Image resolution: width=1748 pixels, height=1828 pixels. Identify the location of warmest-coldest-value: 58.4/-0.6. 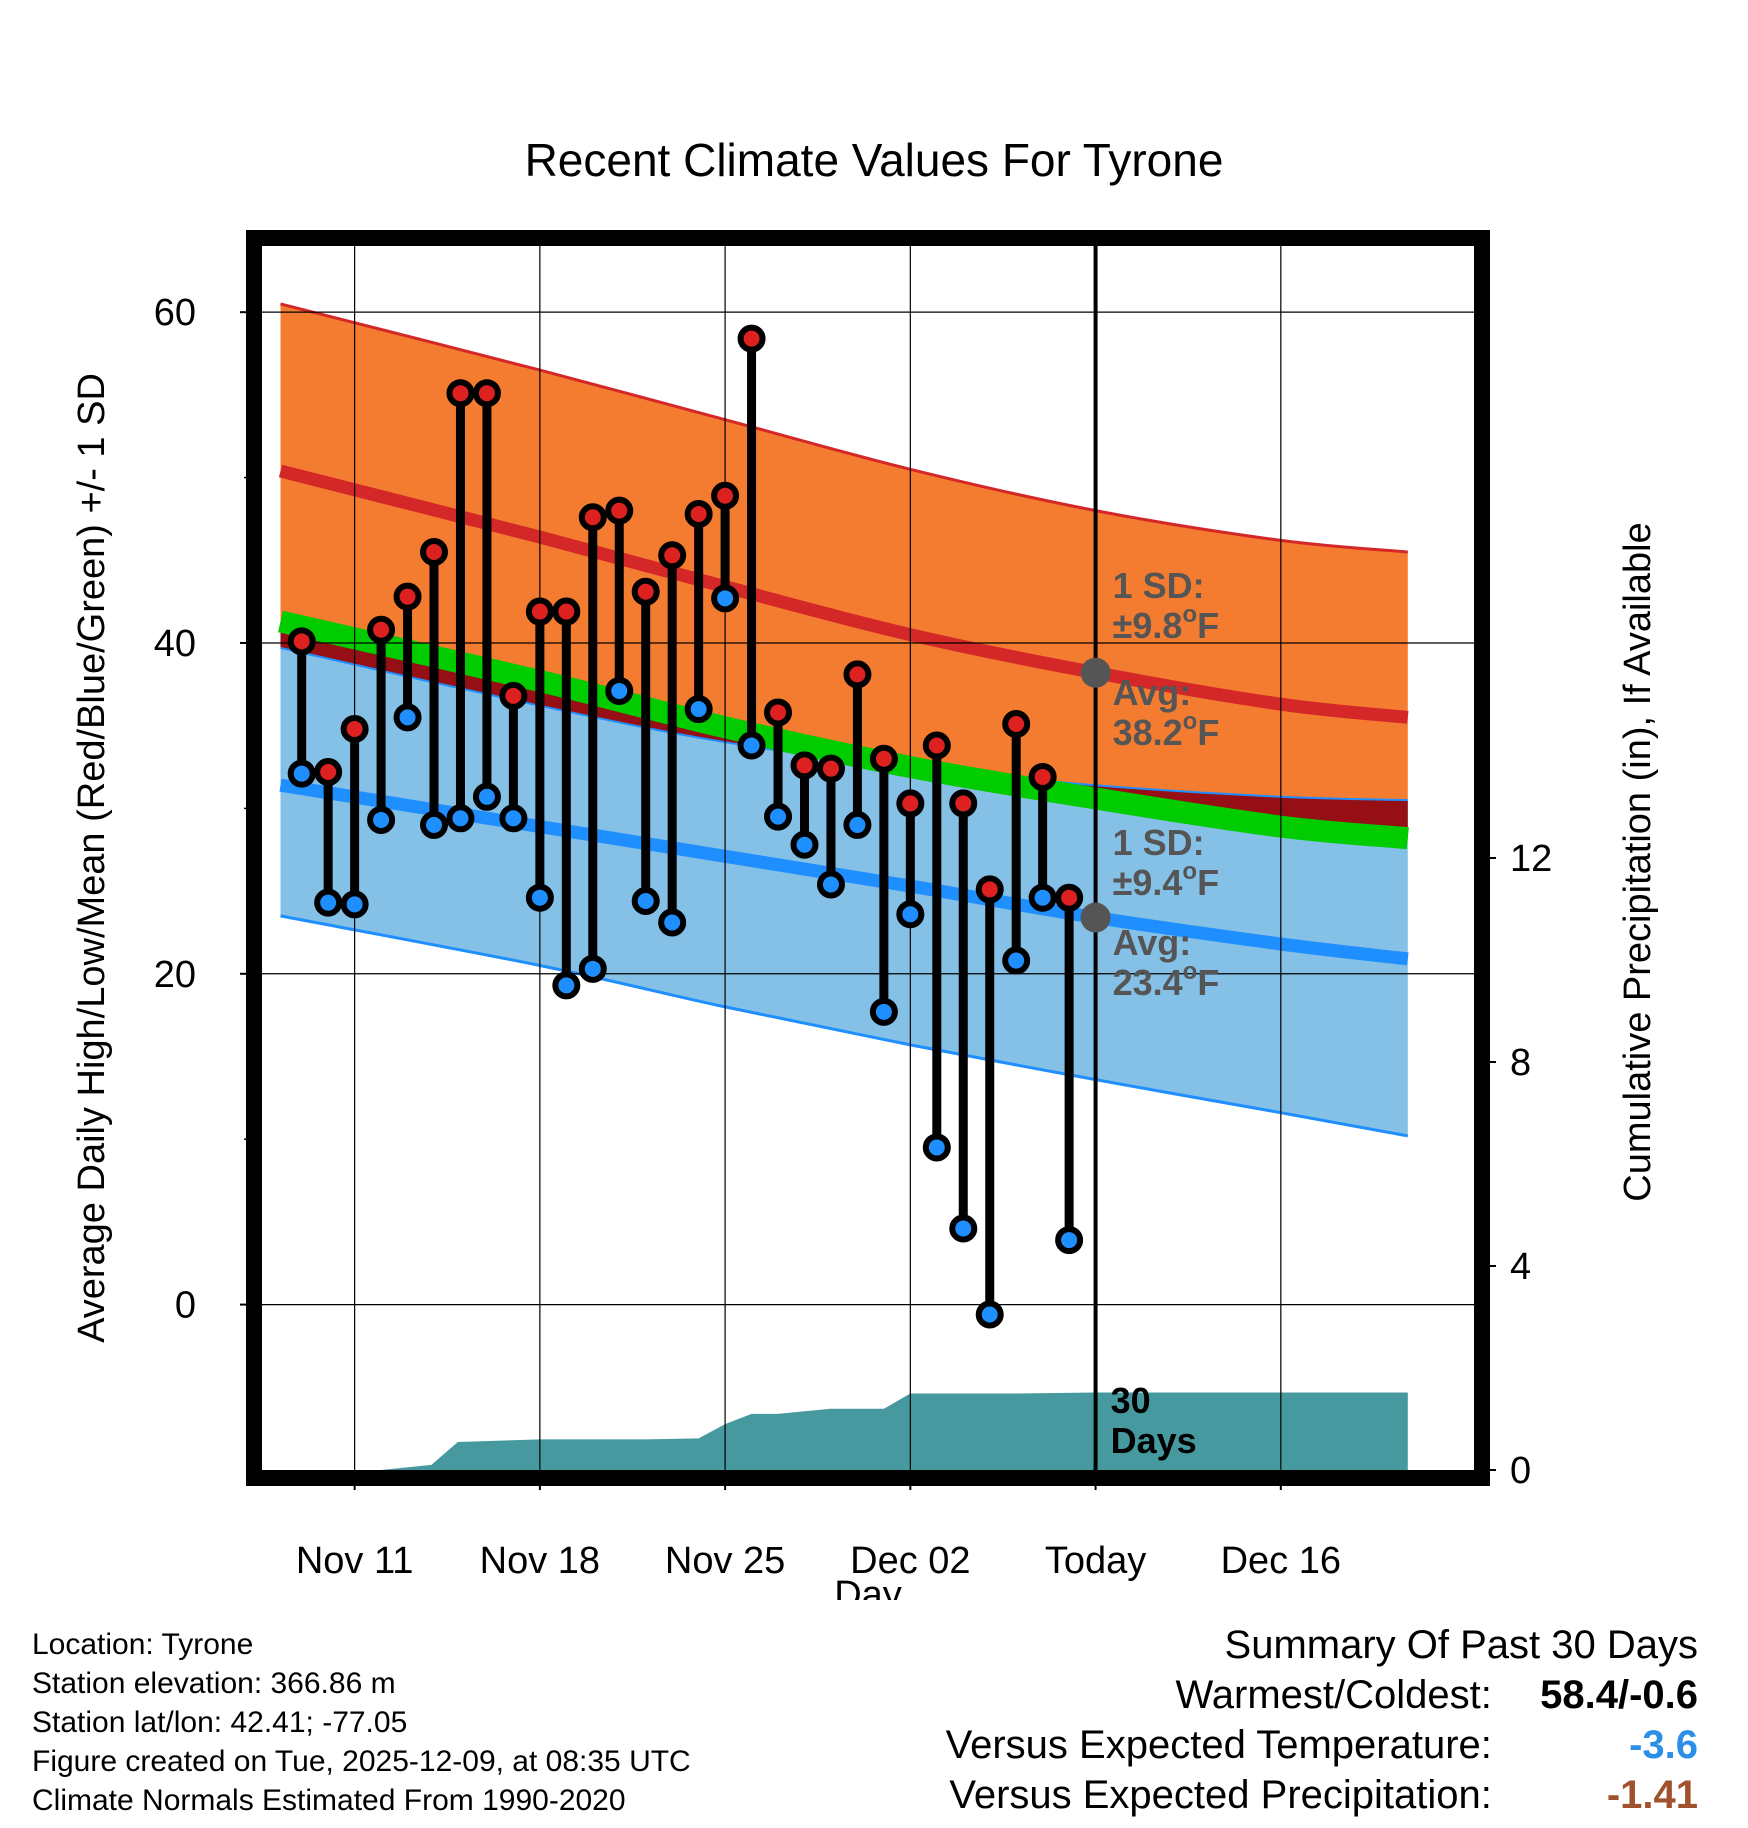
(1619, 1695).